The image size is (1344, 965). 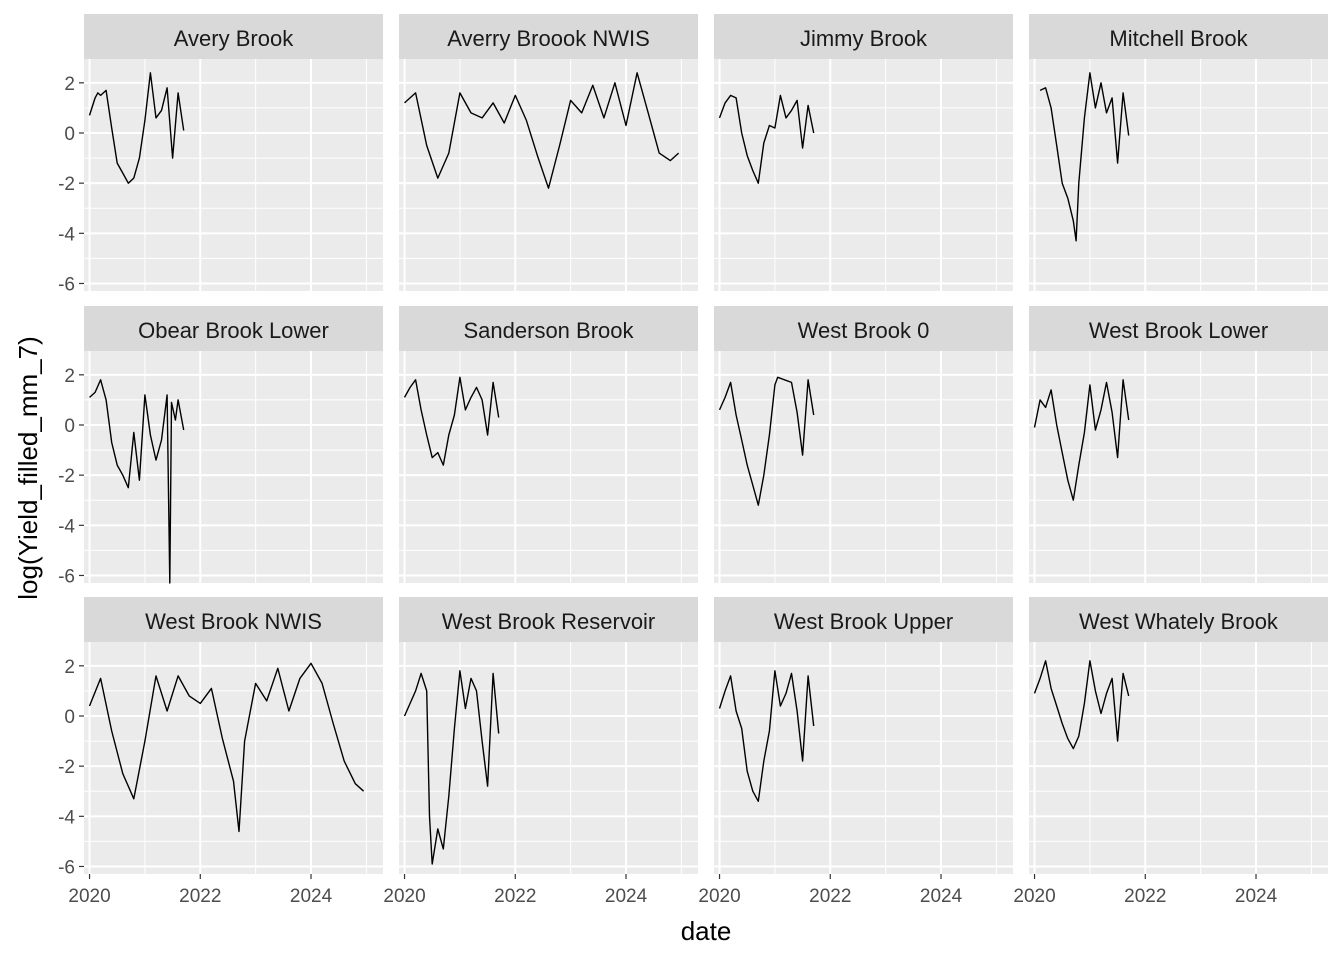 I want to click on facet-label: West Brook NWIS, so click(x=233, y=621).